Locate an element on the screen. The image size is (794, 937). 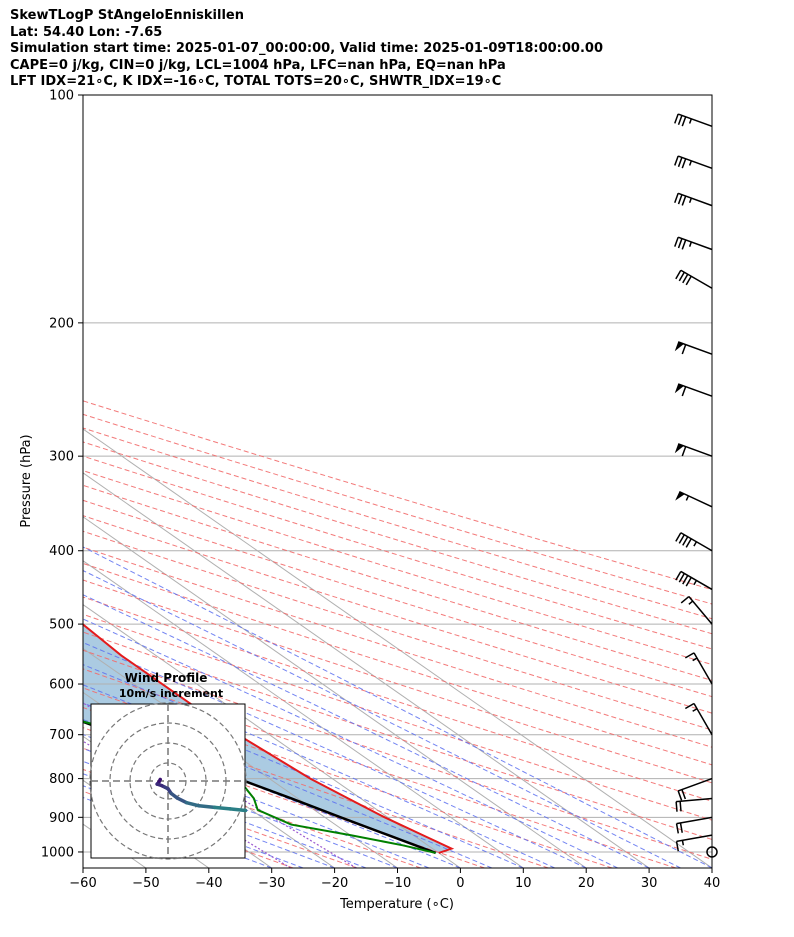
dewpoint-line is located at coordinates (259, 787).